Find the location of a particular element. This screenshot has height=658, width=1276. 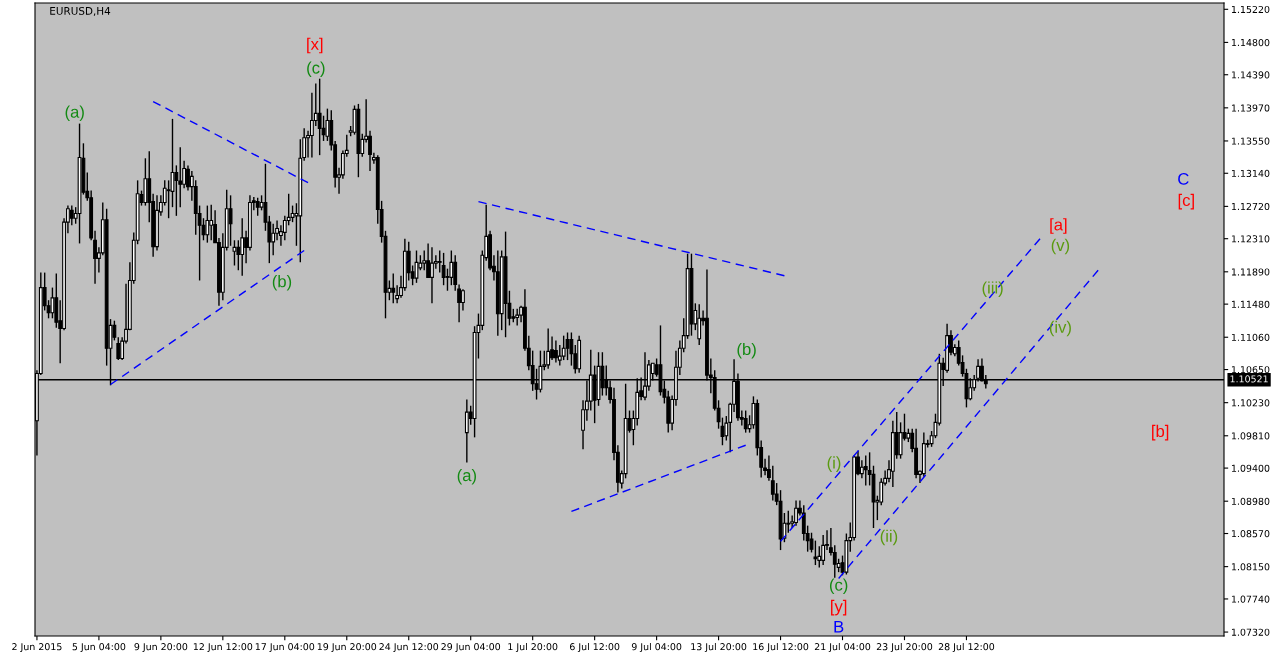

x-tick-label: 24 Jun 12:00 is located at coordinates (409, 648).